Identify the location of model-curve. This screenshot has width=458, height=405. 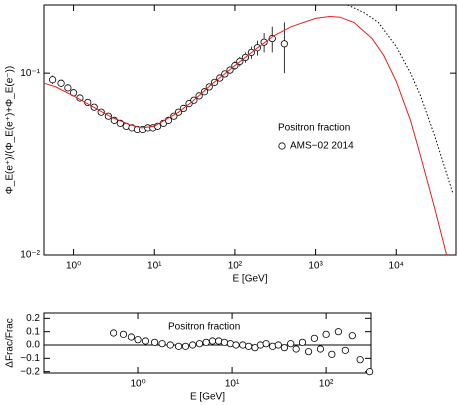
(400, 98).